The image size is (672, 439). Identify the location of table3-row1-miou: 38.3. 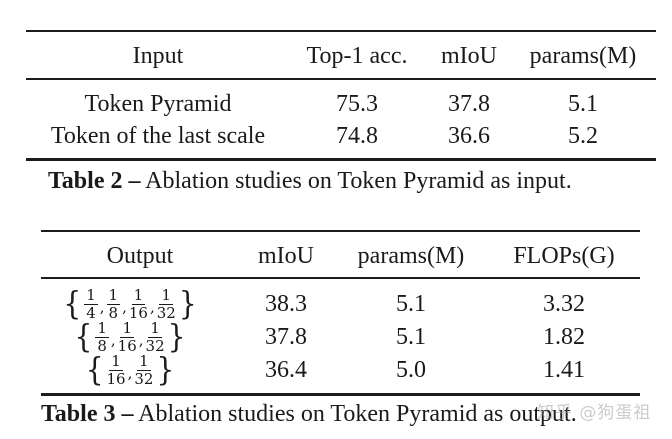
(286, 304).